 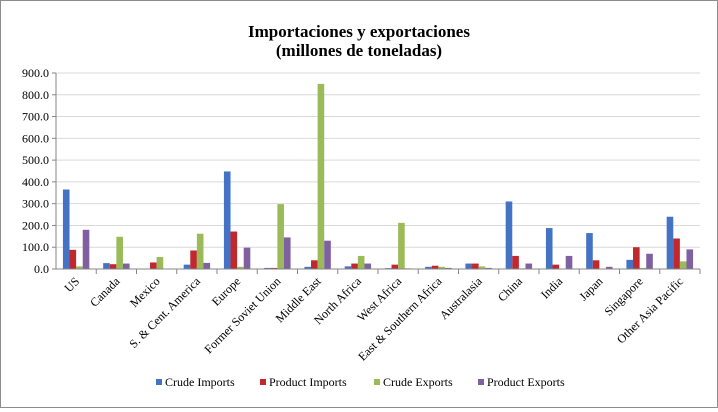 What do you see at coordinates (35, 204) in the screenshot?
I see `y-tick-label: 300.0` at bounding box center [35, 204].